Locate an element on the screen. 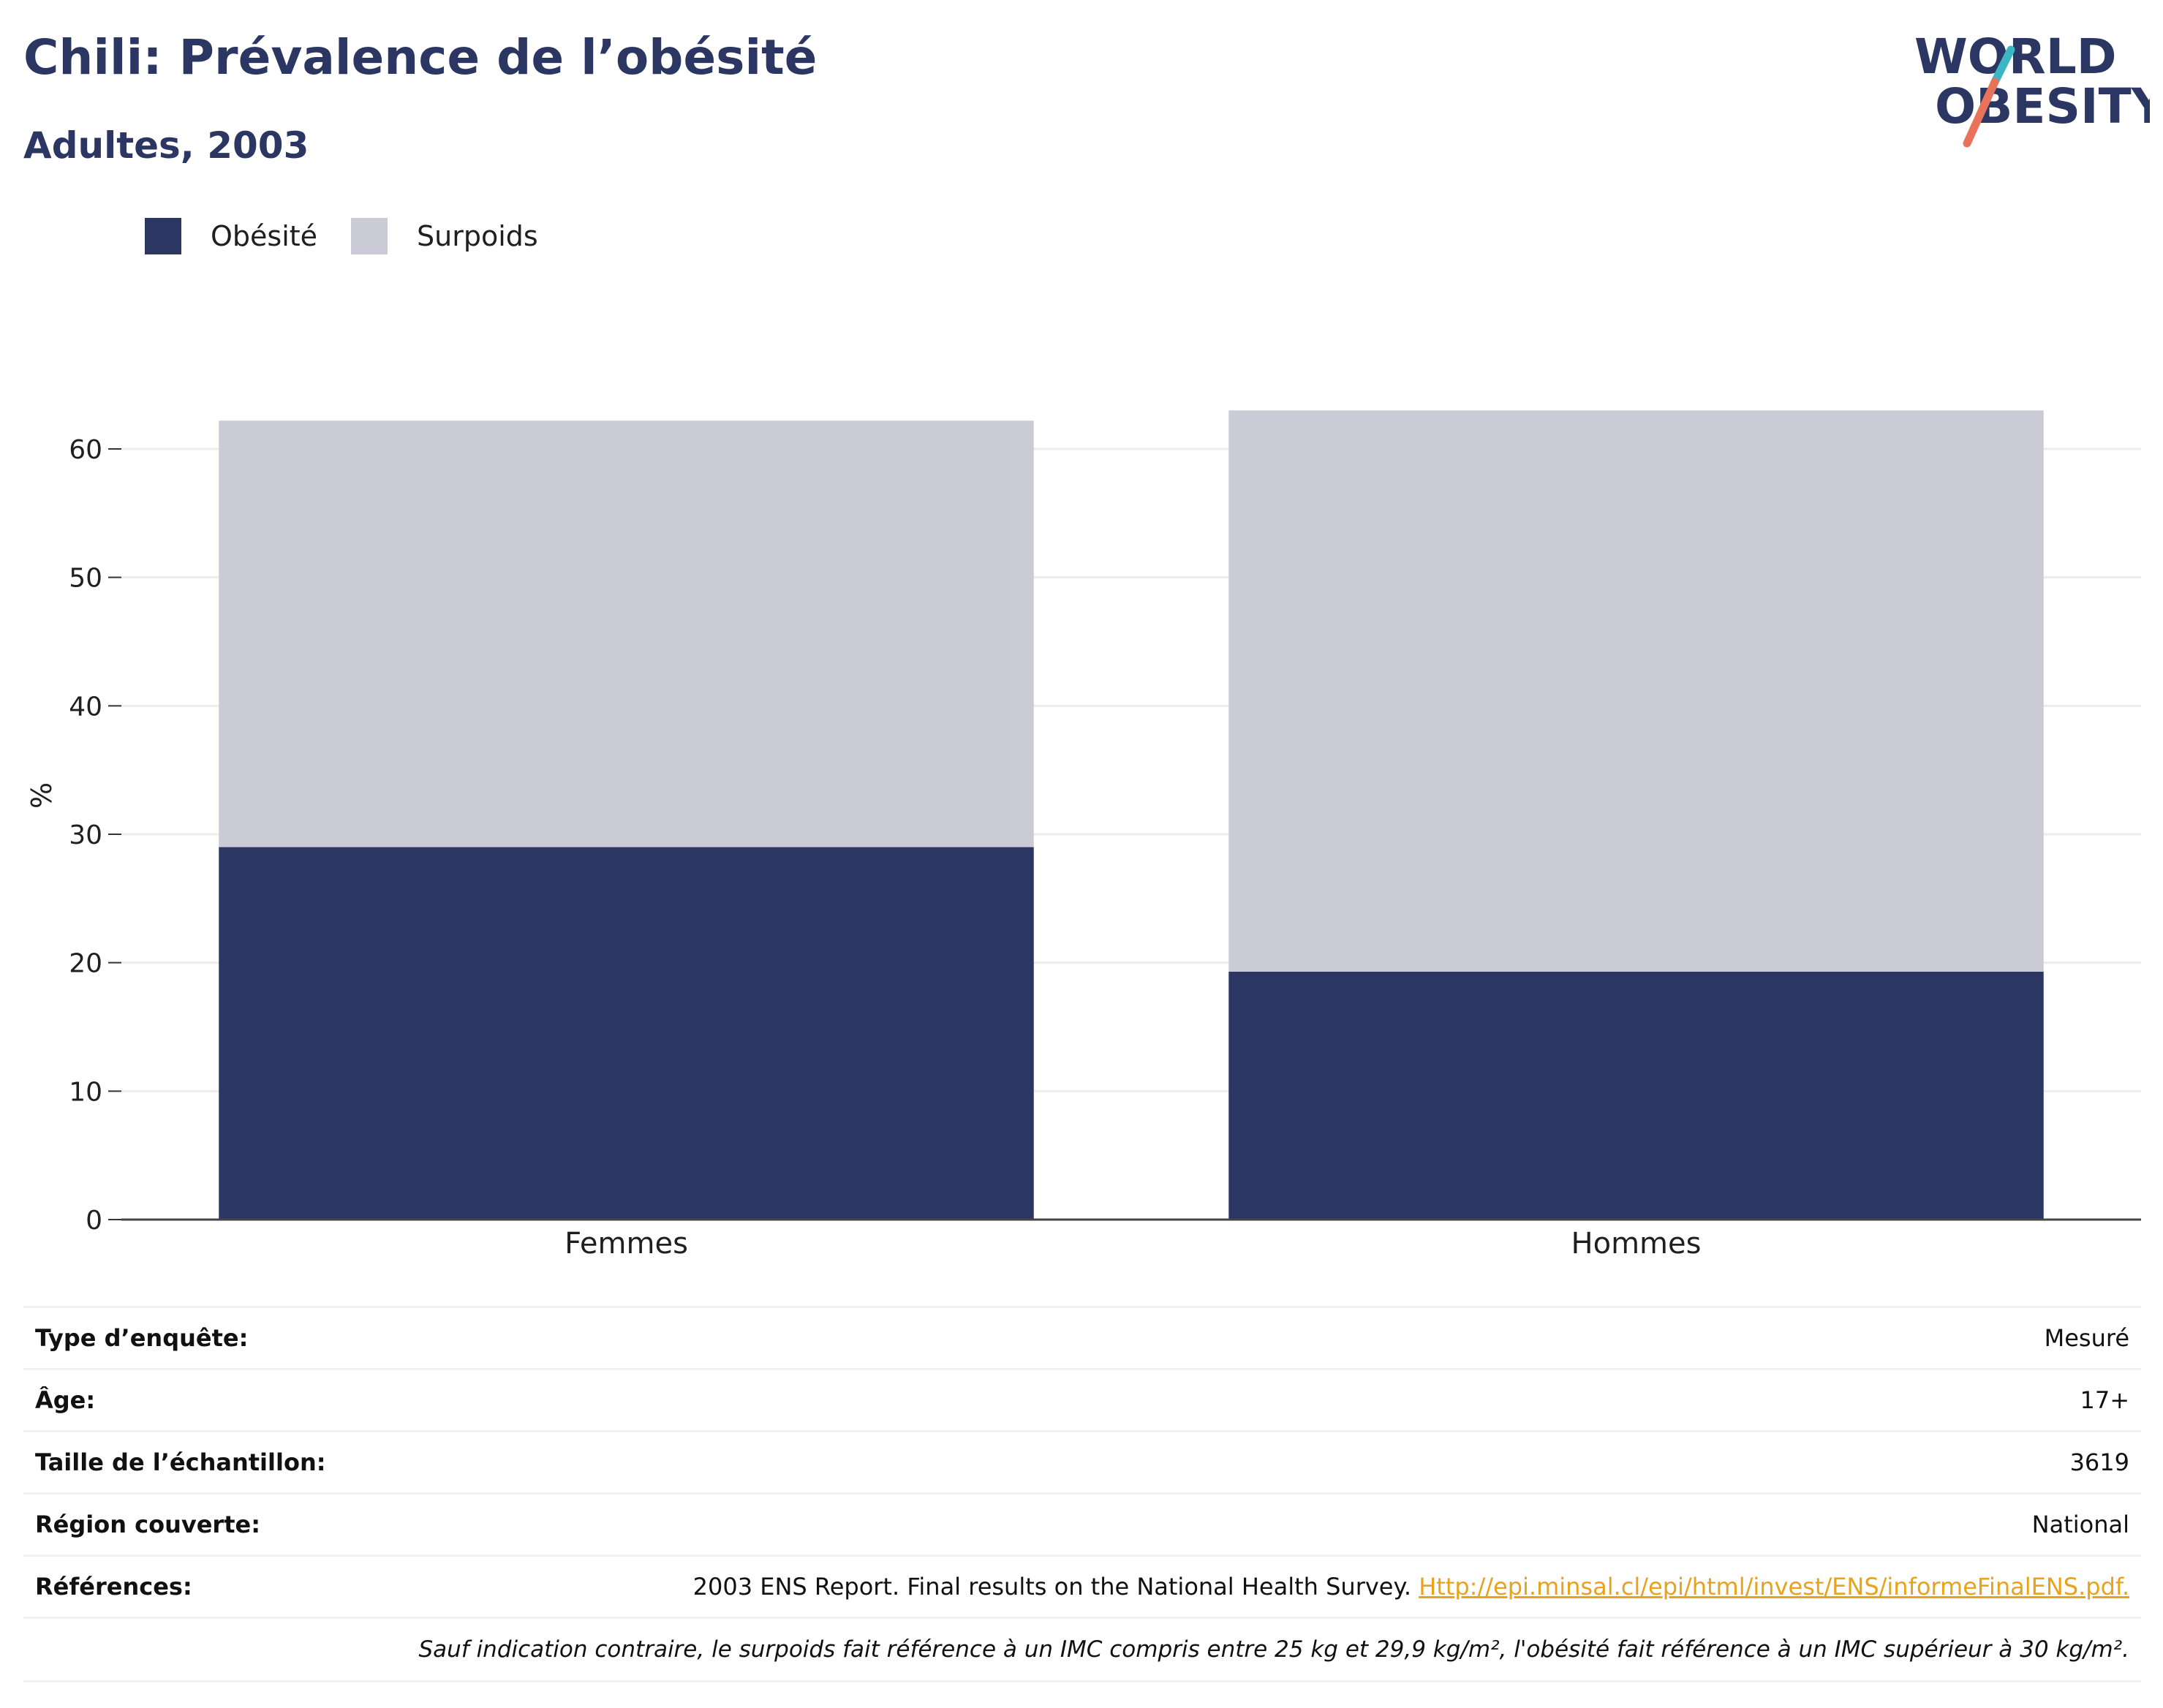 This screenshot has height=1708, width=2163. y-tick-label-10: 10 is located at coordinates (85, 1092).